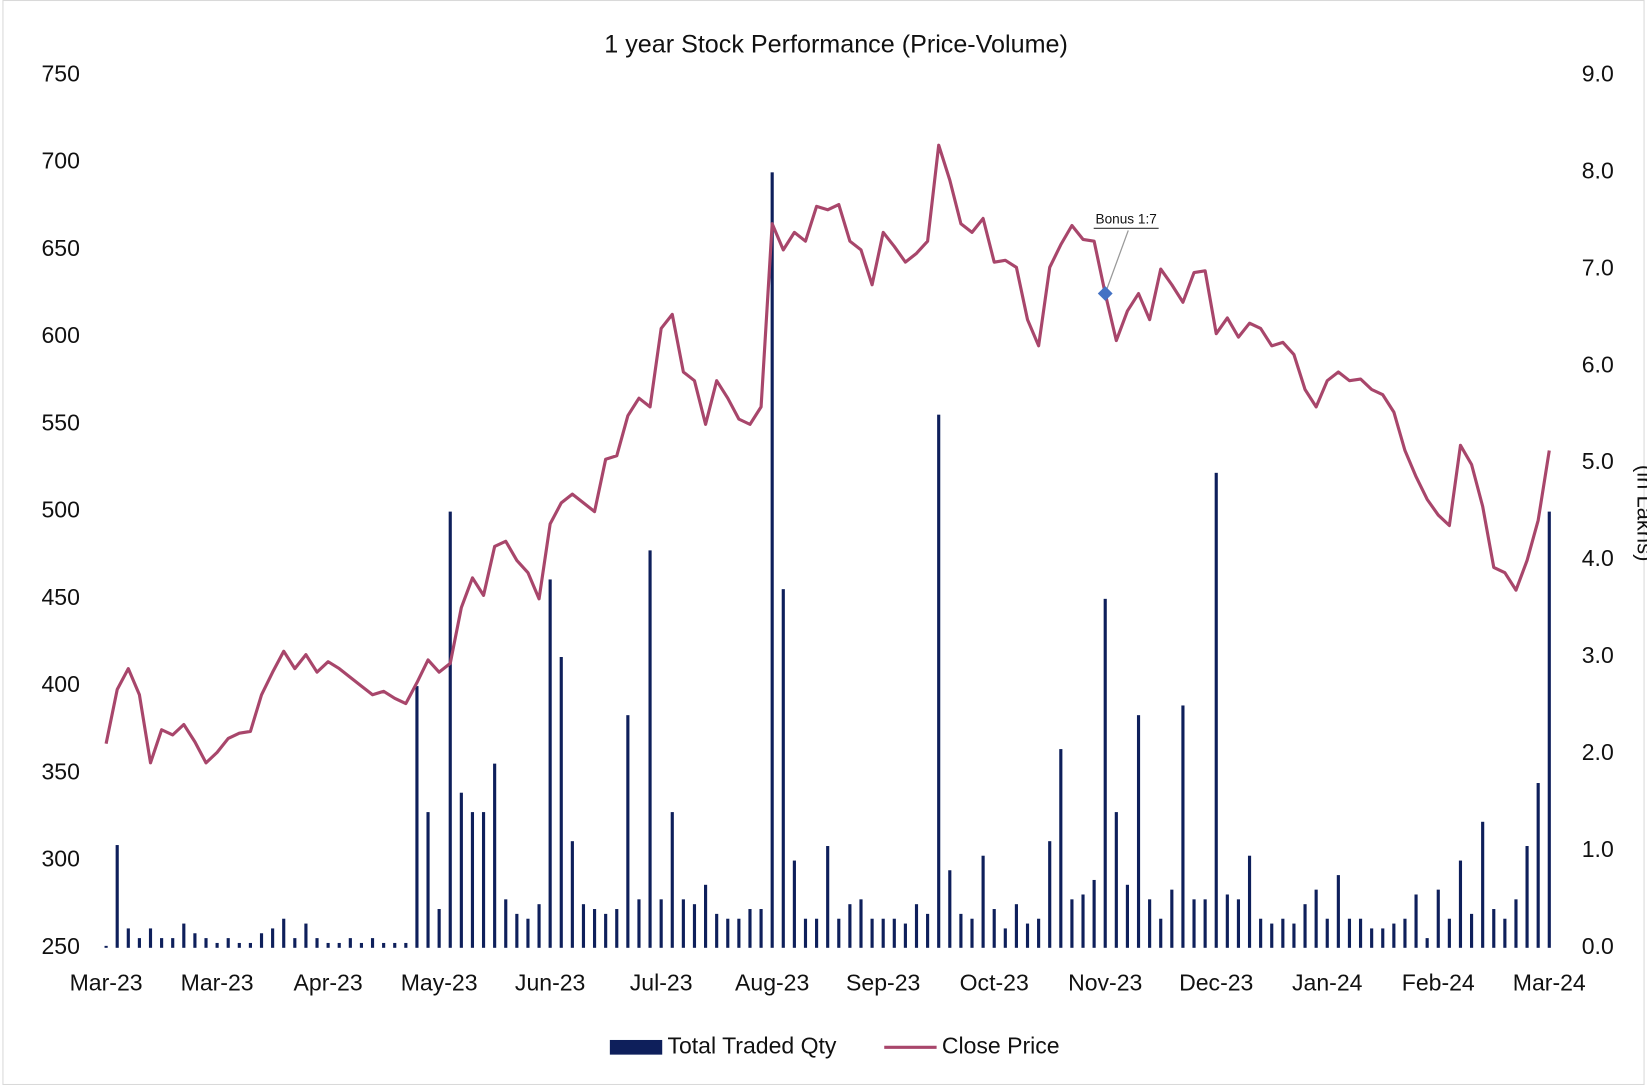 The image size is (1647, 1085). Describe the element at coordinates (1001, 1045) in the screenshot. I see `legend-label: Close Price` at that location.